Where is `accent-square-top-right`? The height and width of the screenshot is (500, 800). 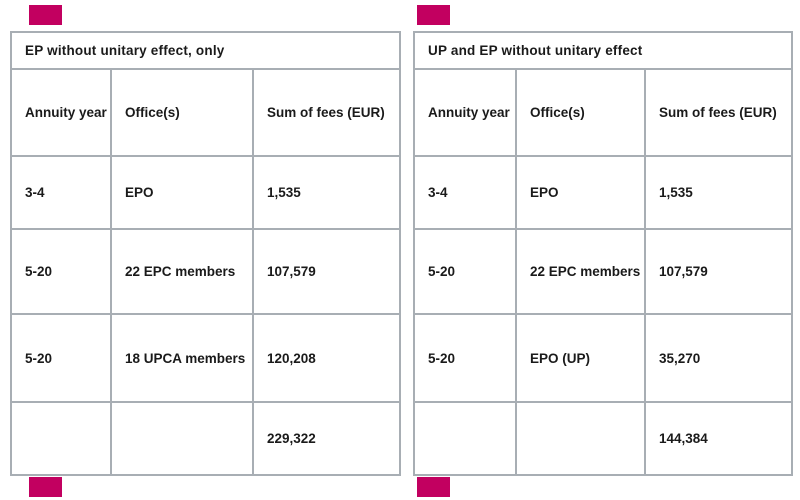
accent-square-top-right is located at coordinates (433, 15).